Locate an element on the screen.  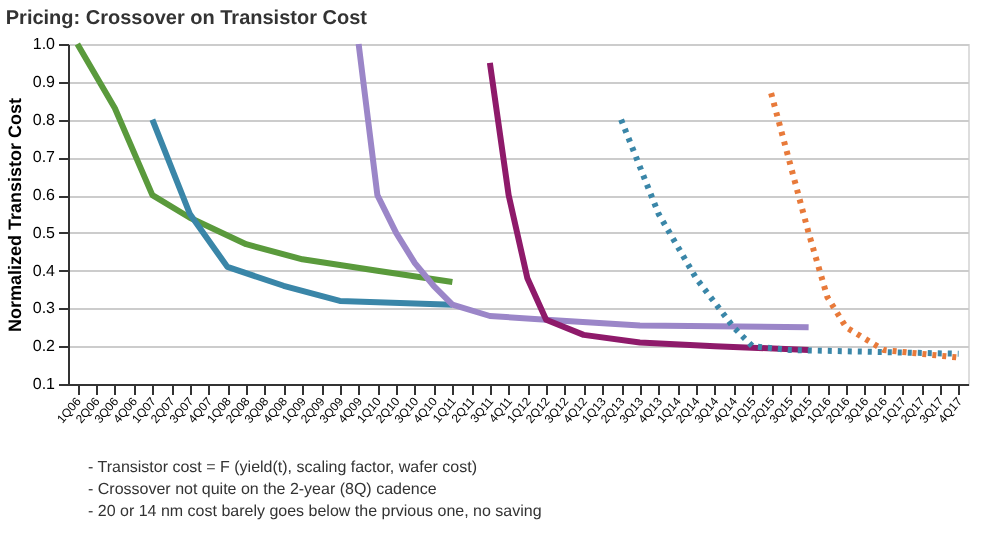
y-tick-label: 0.8 is located at coordinates (44, 119).